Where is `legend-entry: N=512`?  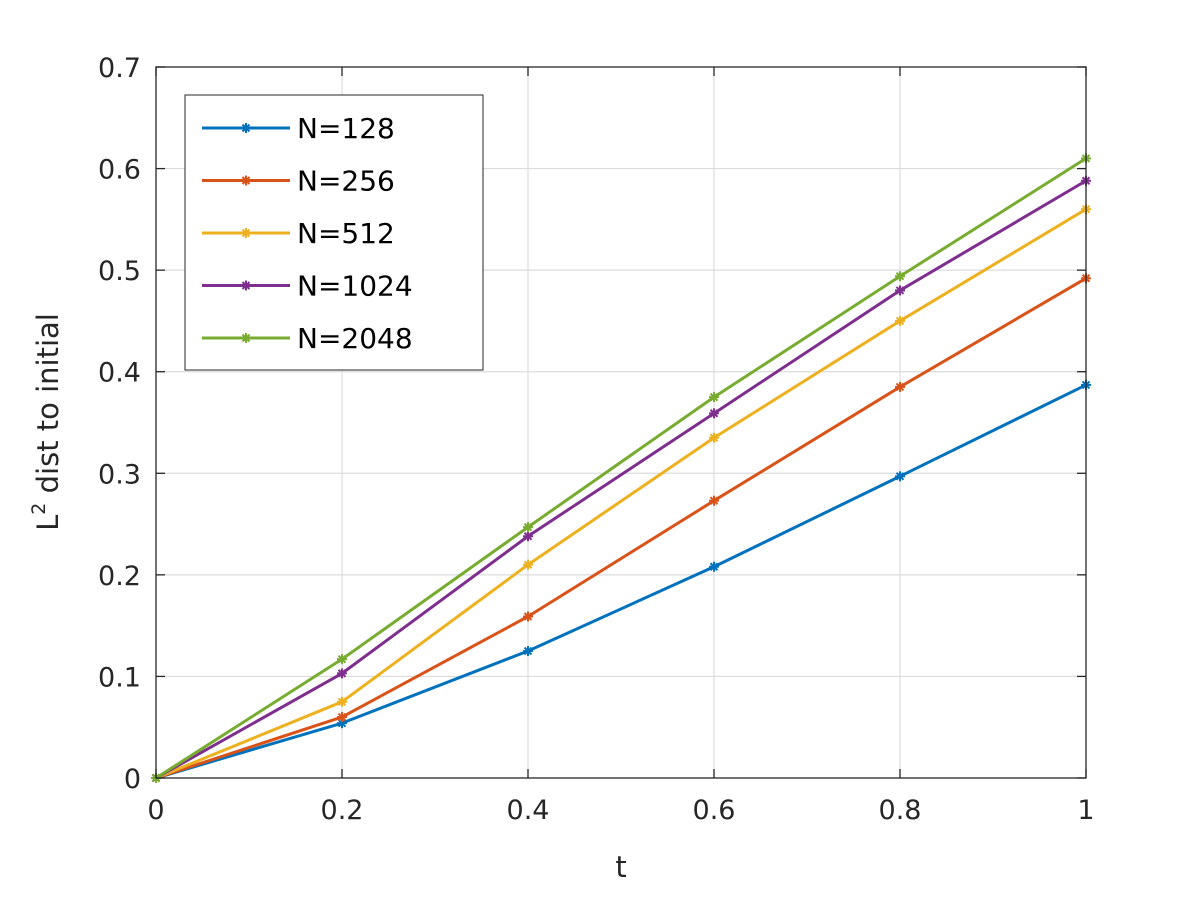 legend-entry: N=512 is located at coordinates (298, 233).